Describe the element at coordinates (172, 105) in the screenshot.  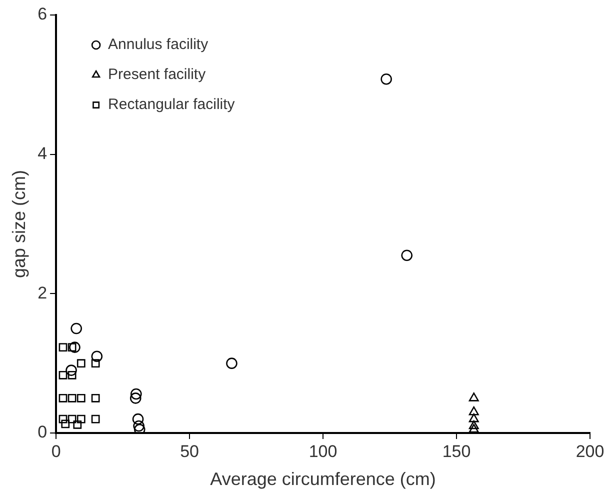
I see `legend-label: Rectangular facility` at that location.